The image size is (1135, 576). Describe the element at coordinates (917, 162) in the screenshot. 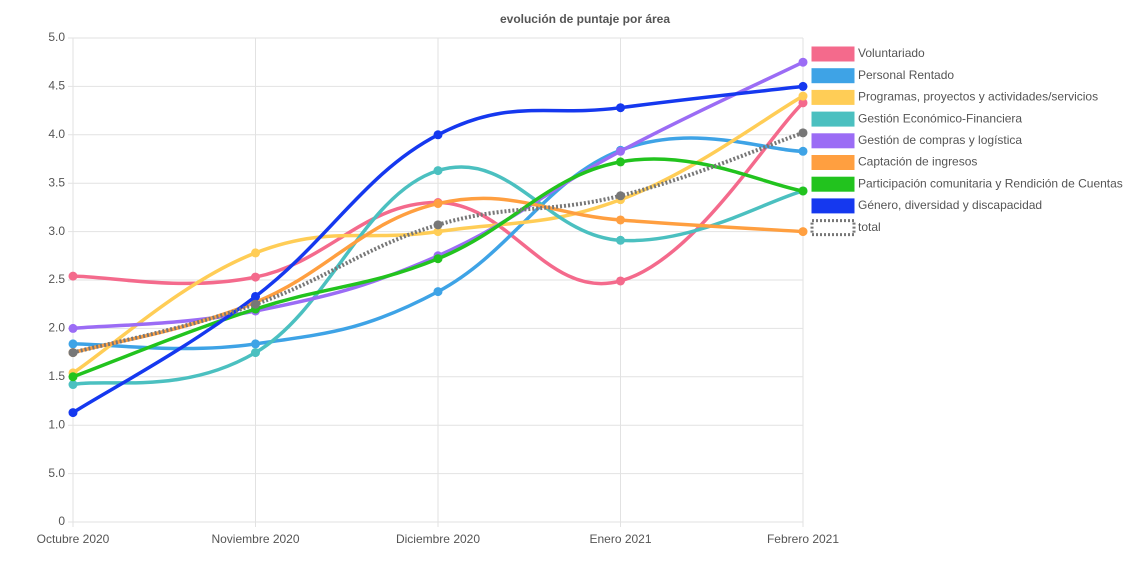

I see `legend-label: Captación de ingresos` at that location.